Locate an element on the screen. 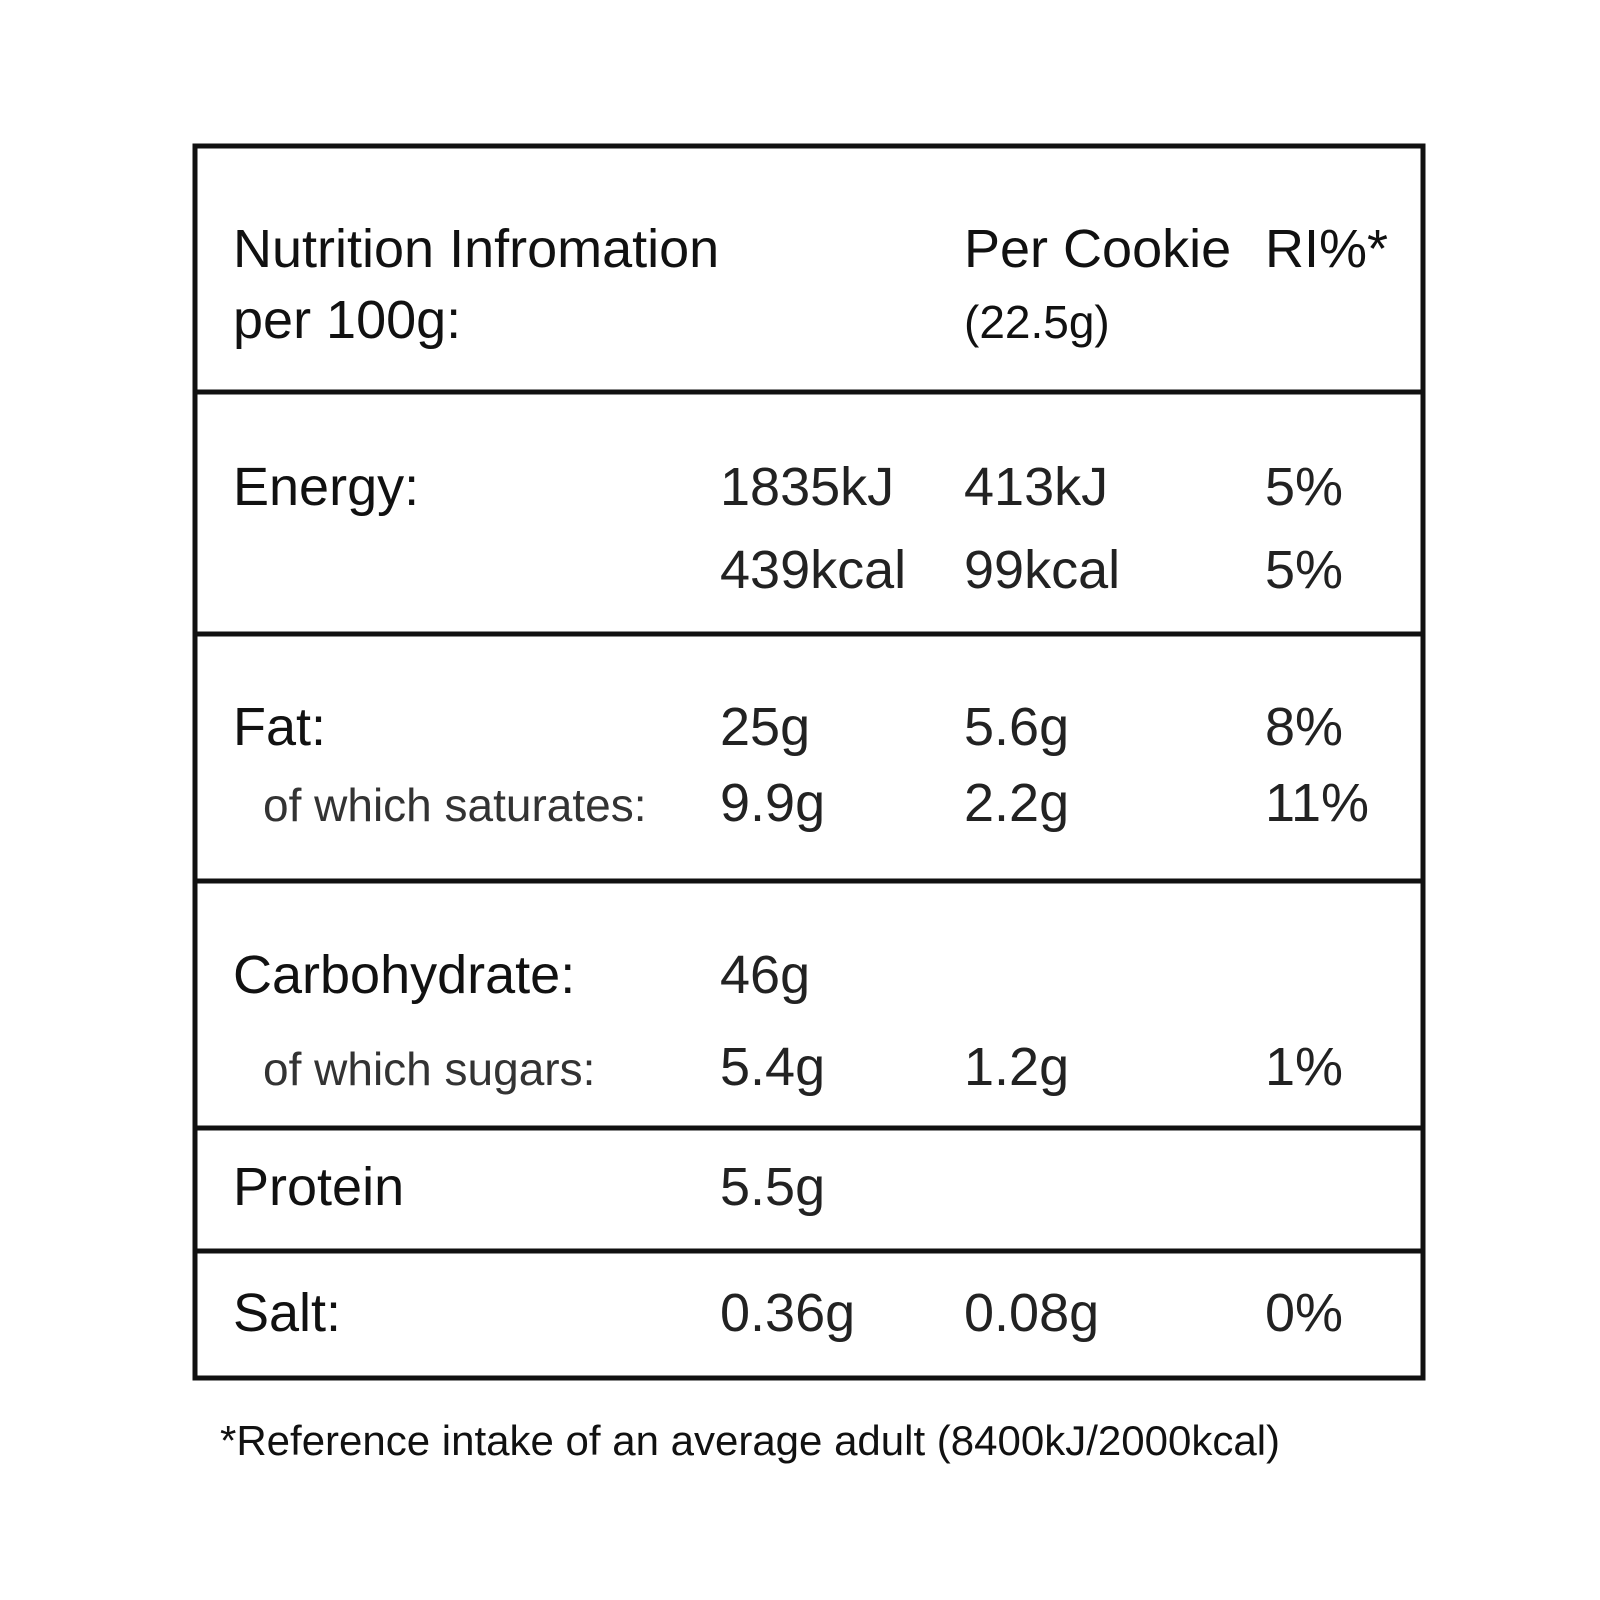 This screenshot has height=1600, width=1600. sub-nutrient-label: of which sugars: is located at coordinates (429, 1069).